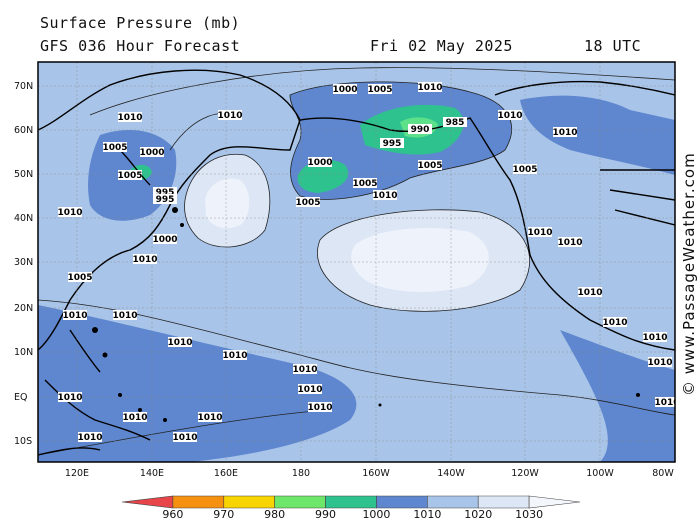  Describe the element at coordinates (427, 514) in the screenshot. I see `colorbar-tick: 1010` at that location.